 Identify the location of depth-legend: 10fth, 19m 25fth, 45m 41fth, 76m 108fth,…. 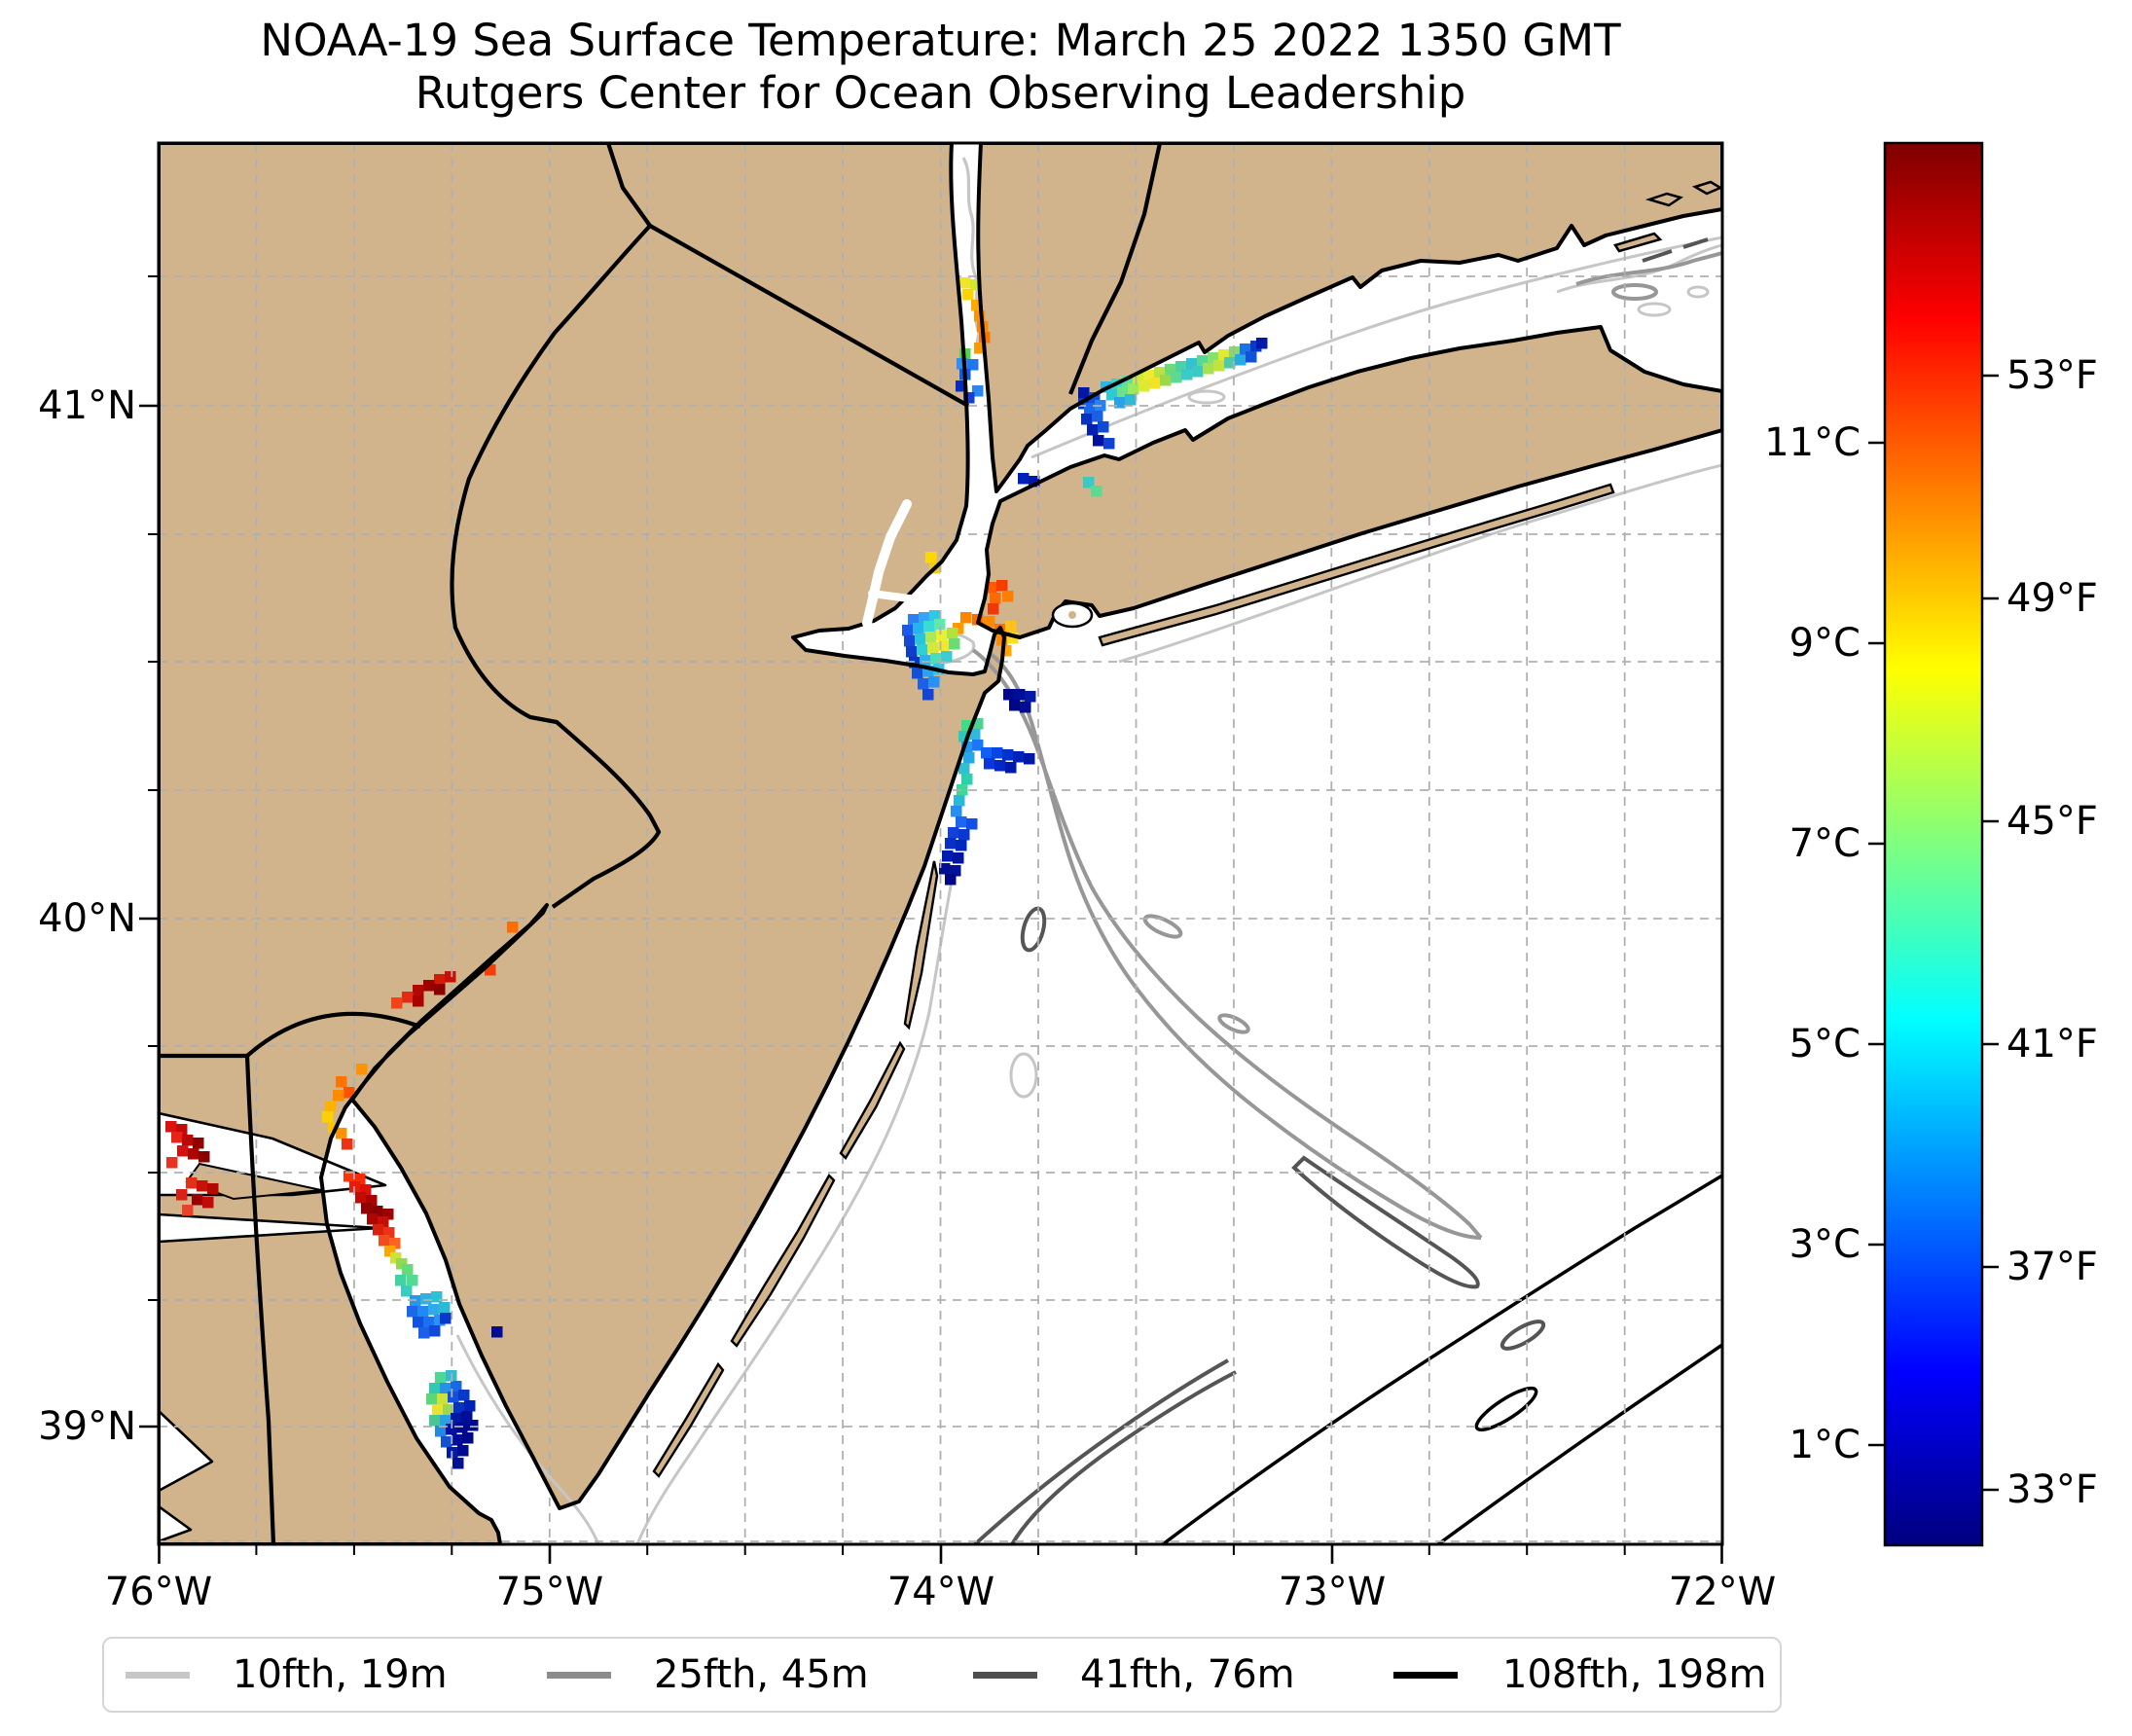
(942, 1675).